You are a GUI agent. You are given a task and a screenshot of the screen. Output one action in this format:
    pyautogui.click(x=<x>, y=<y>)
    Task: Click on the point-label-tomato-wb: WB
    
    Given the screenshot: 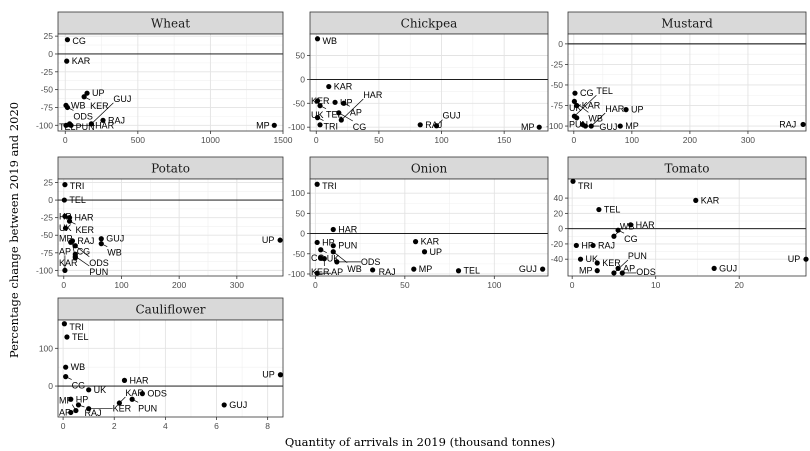 What is the action you would take?
    pyautogui.click(x=627, y=226)
    